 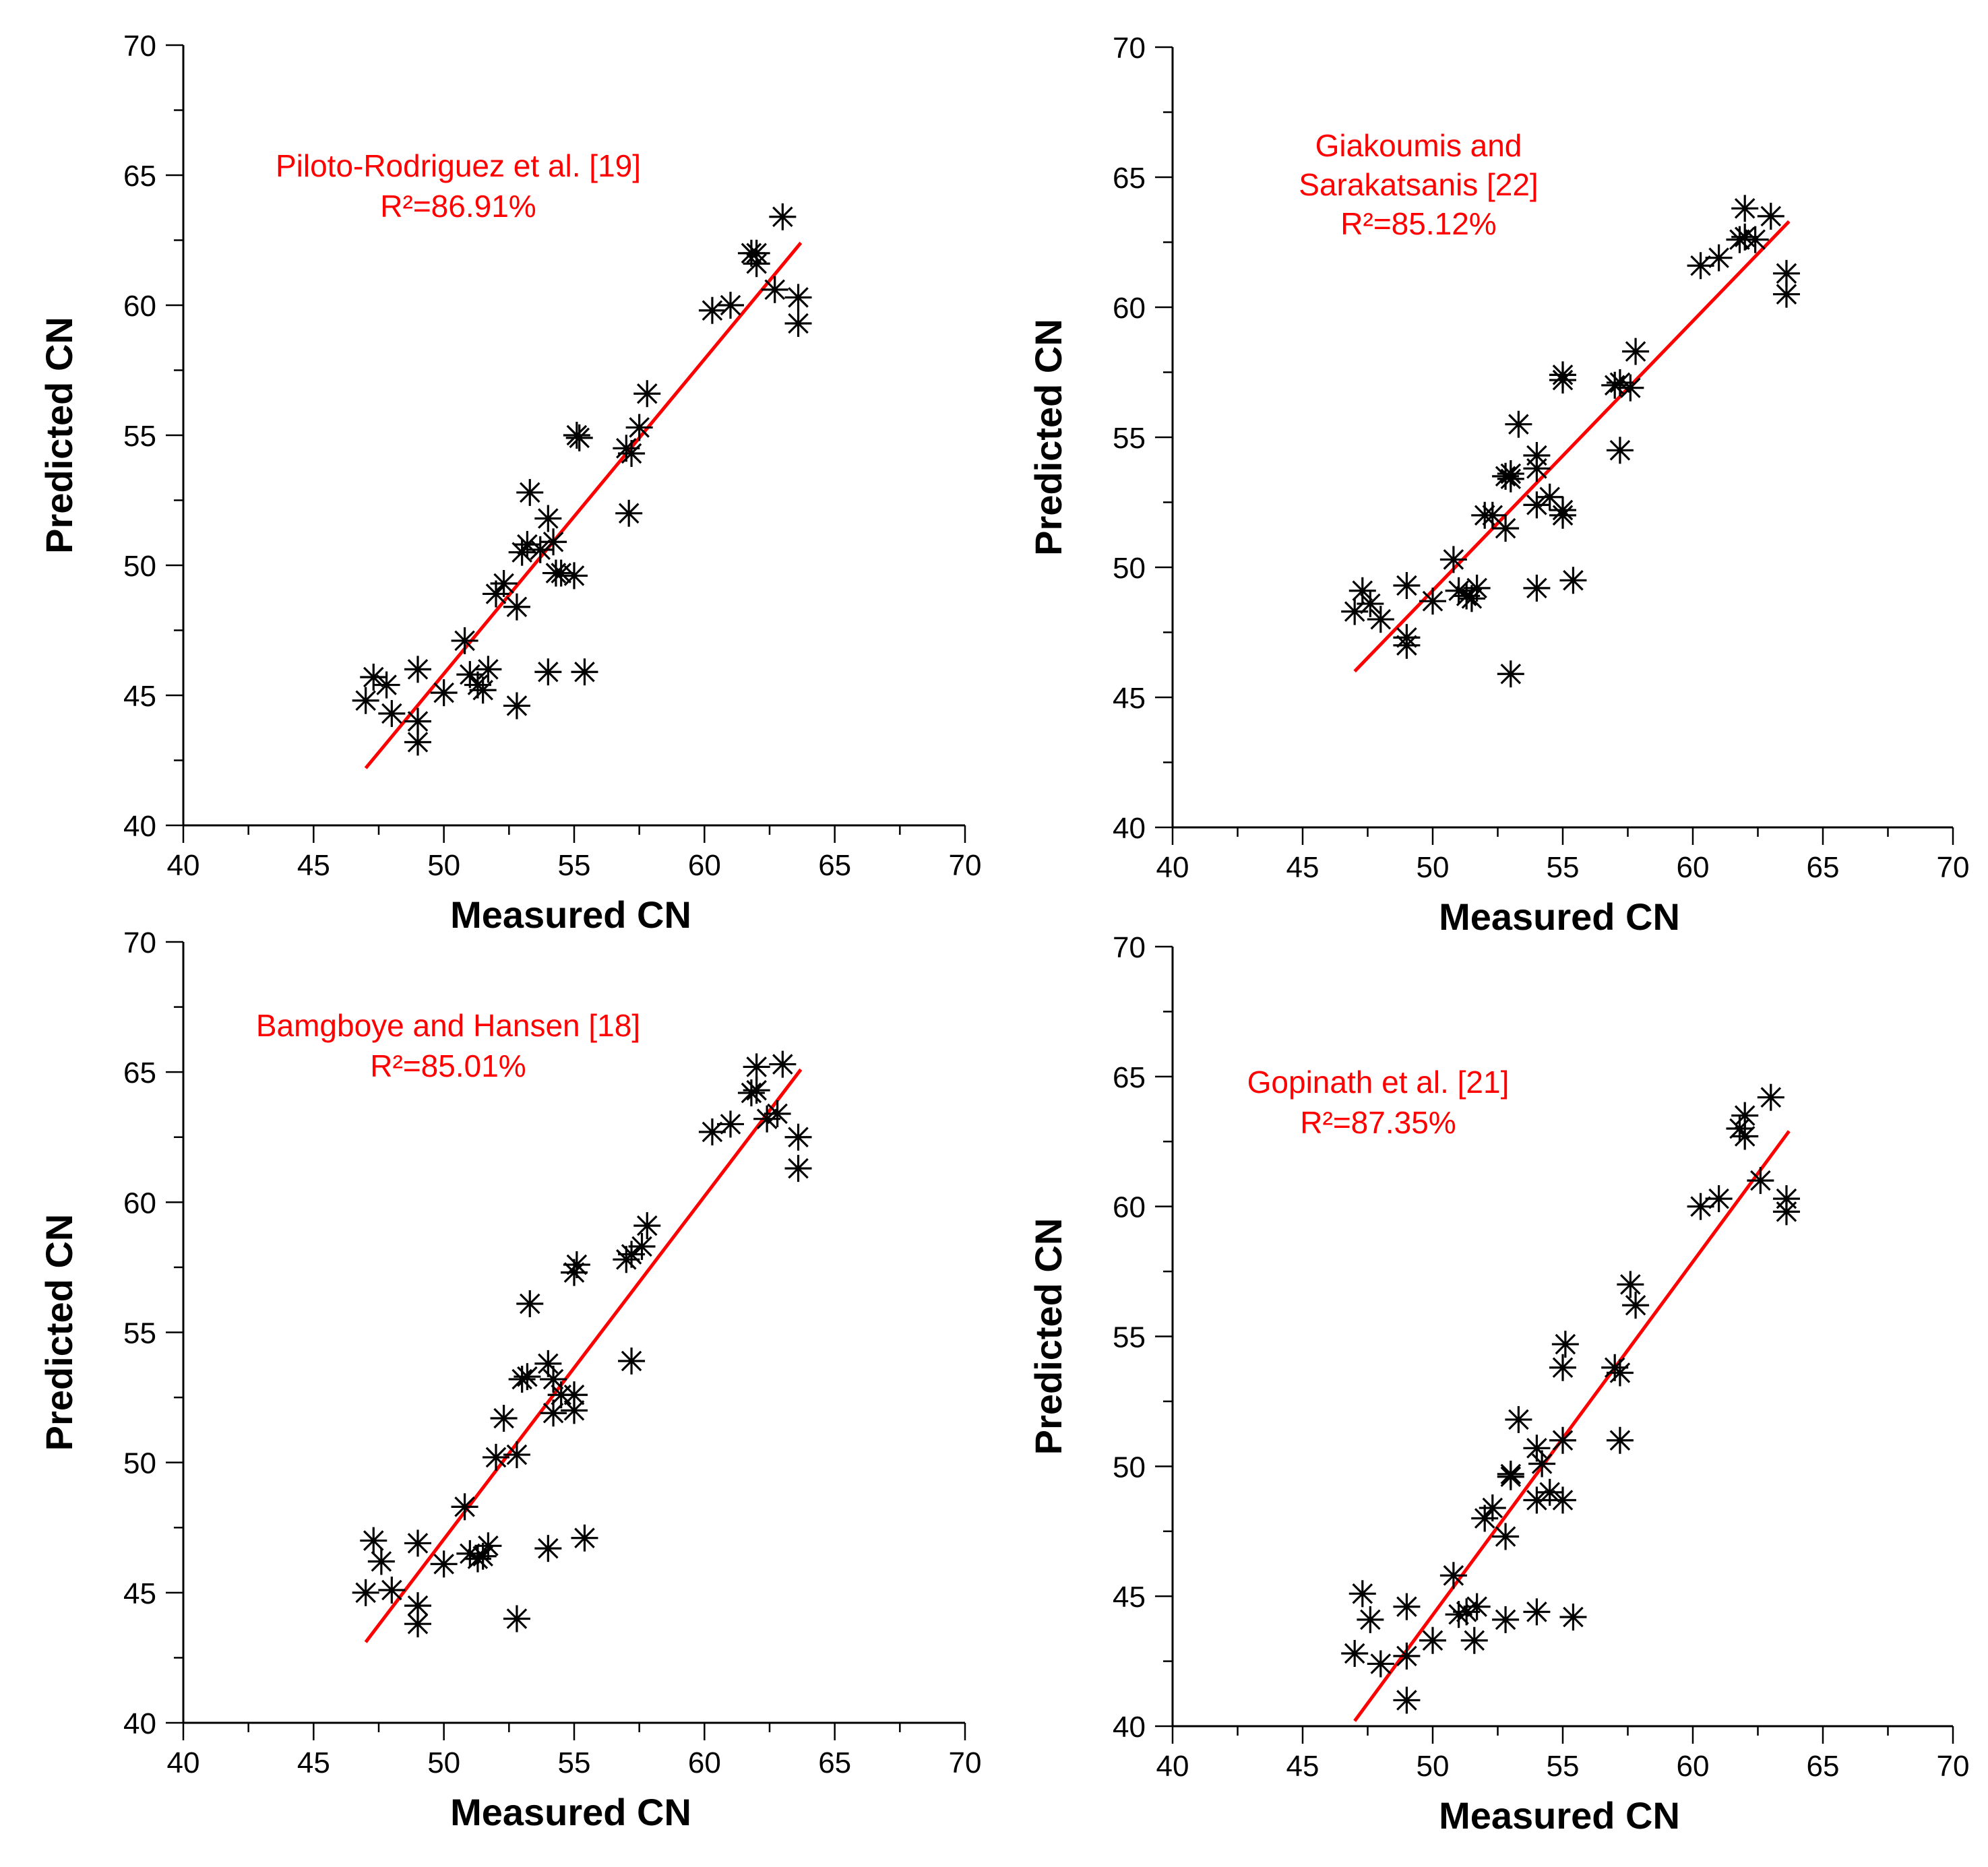 What do you see at coordinates (1378, 1122) in the screenshot?
I see `annotation-line: R²=87.35%` at bounding box center [1378, 1122].